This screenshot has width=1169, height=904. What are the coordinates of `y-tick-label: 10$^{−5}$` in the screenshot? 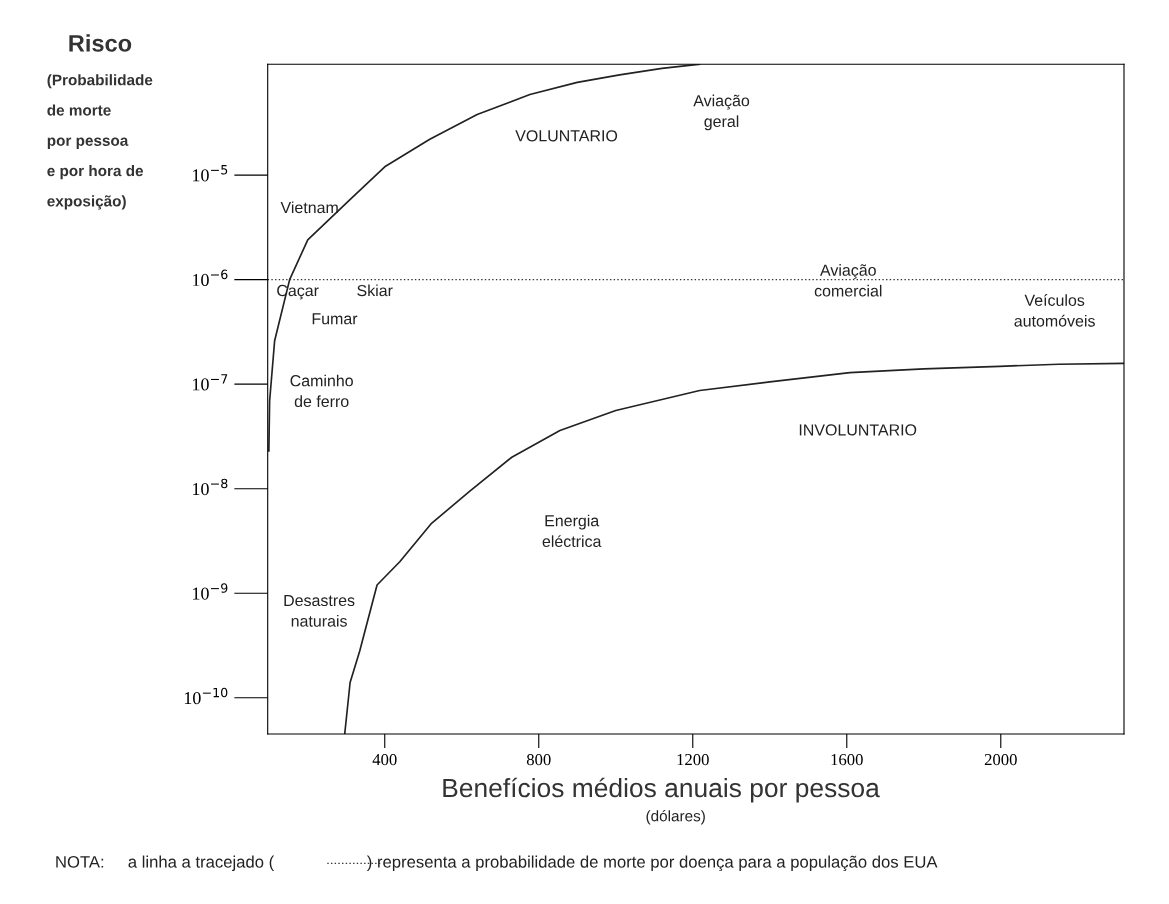 It's located at (210, 173).